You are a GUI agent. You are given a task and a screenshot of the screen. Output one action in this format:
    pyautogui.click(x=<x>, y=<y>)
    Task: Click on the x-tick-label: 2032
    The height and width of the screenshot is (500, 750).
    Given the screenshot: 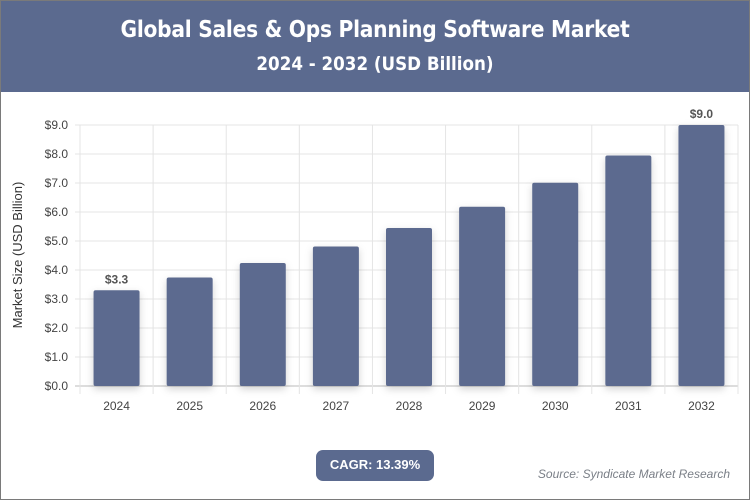 What is the action you would take?
    pyautogui.click(x=701, y=406)
    